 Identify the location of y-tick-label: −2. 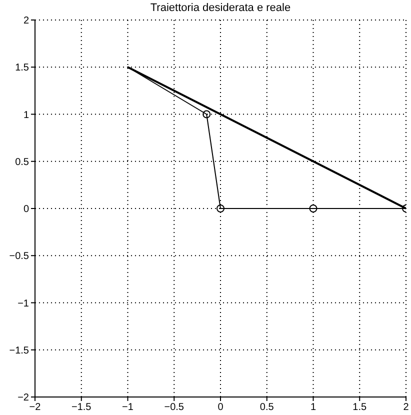
(24, 398).